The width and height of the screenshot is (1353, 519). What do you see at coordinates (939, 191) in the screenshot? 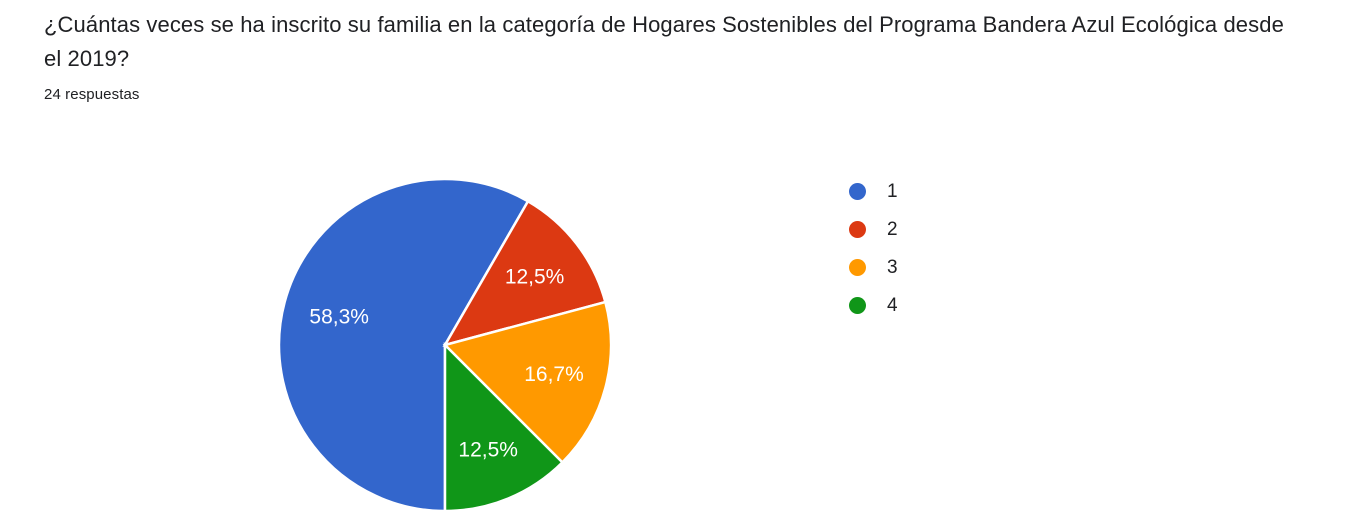
I see `legend-item: 1` at bounding box center [939, 191].